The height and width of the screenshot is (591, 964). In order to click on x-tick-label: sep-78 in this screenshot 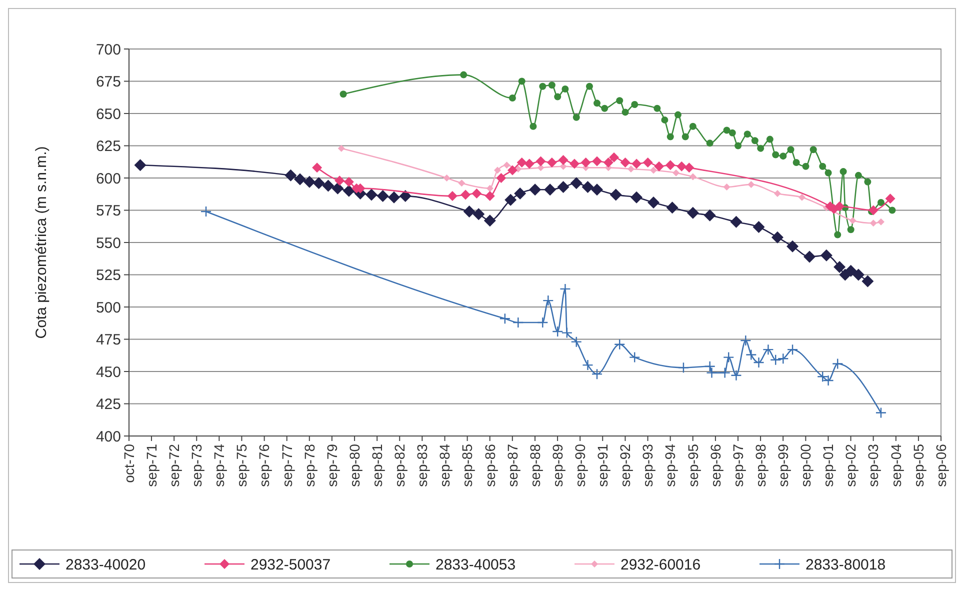, I will do `click(309, 465)`.